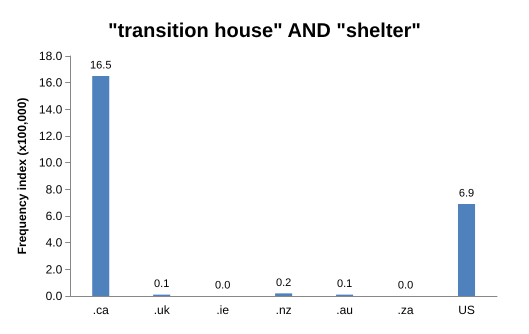  I want to click on y-tick-label: 14.0, so click(50, 109).